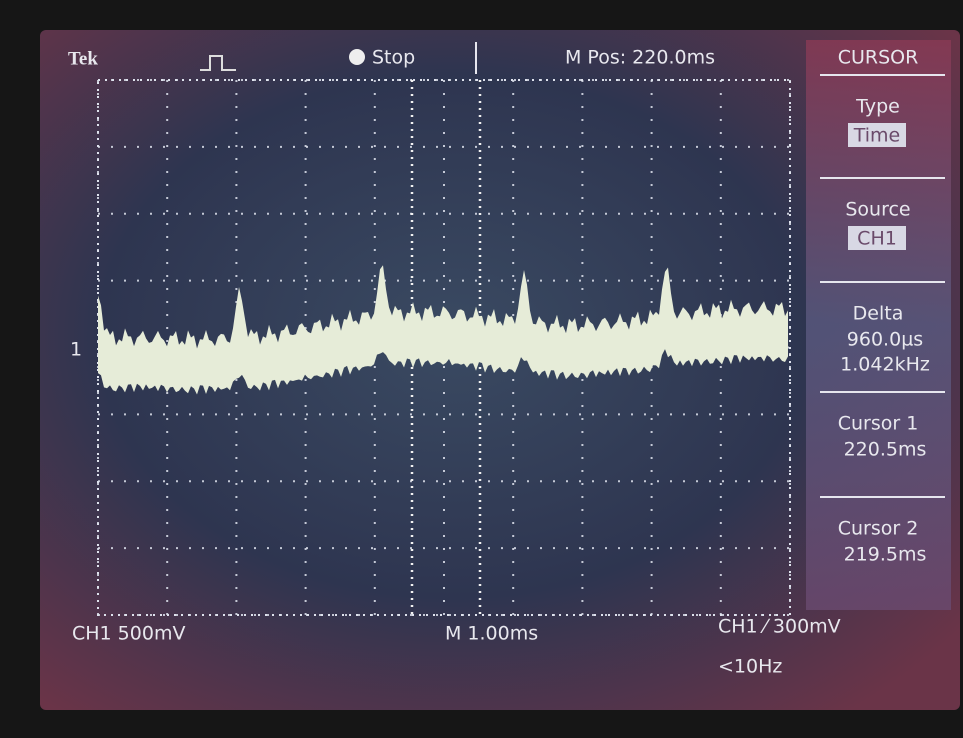 This screenshot has width=963, height=738. Describe the element at coordinates (128, 634) in the screenshot. I see `channel-scale: CH1 500mV` at that location.